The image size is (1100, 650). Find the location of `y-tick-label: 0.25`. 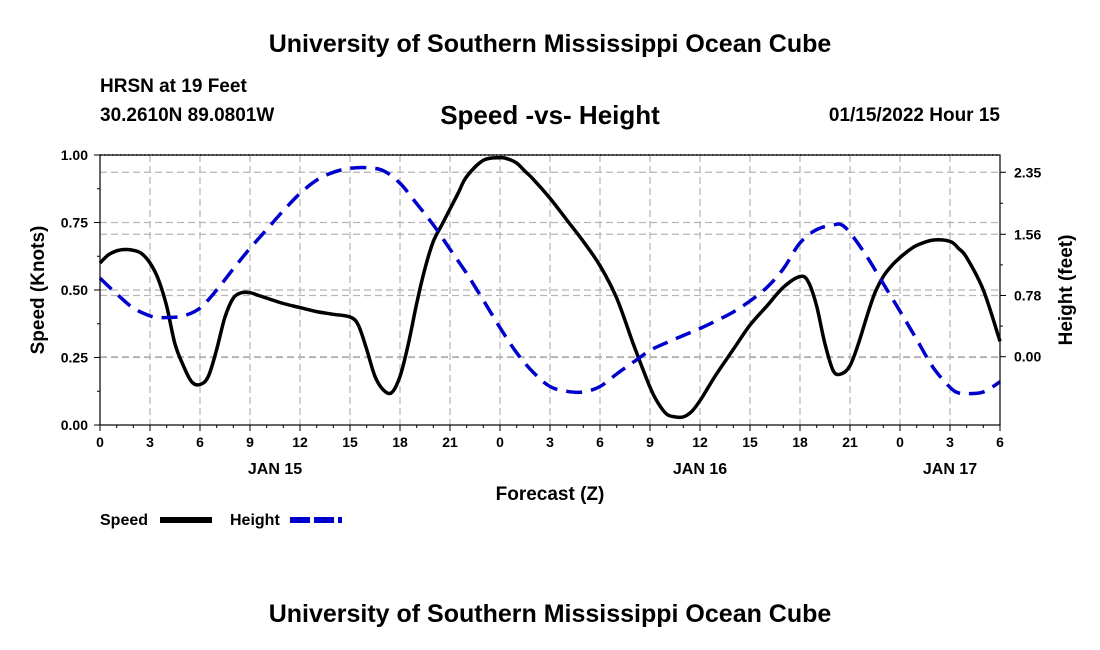

y-tick-label: 0.25 is located at coordinates (74, 358).